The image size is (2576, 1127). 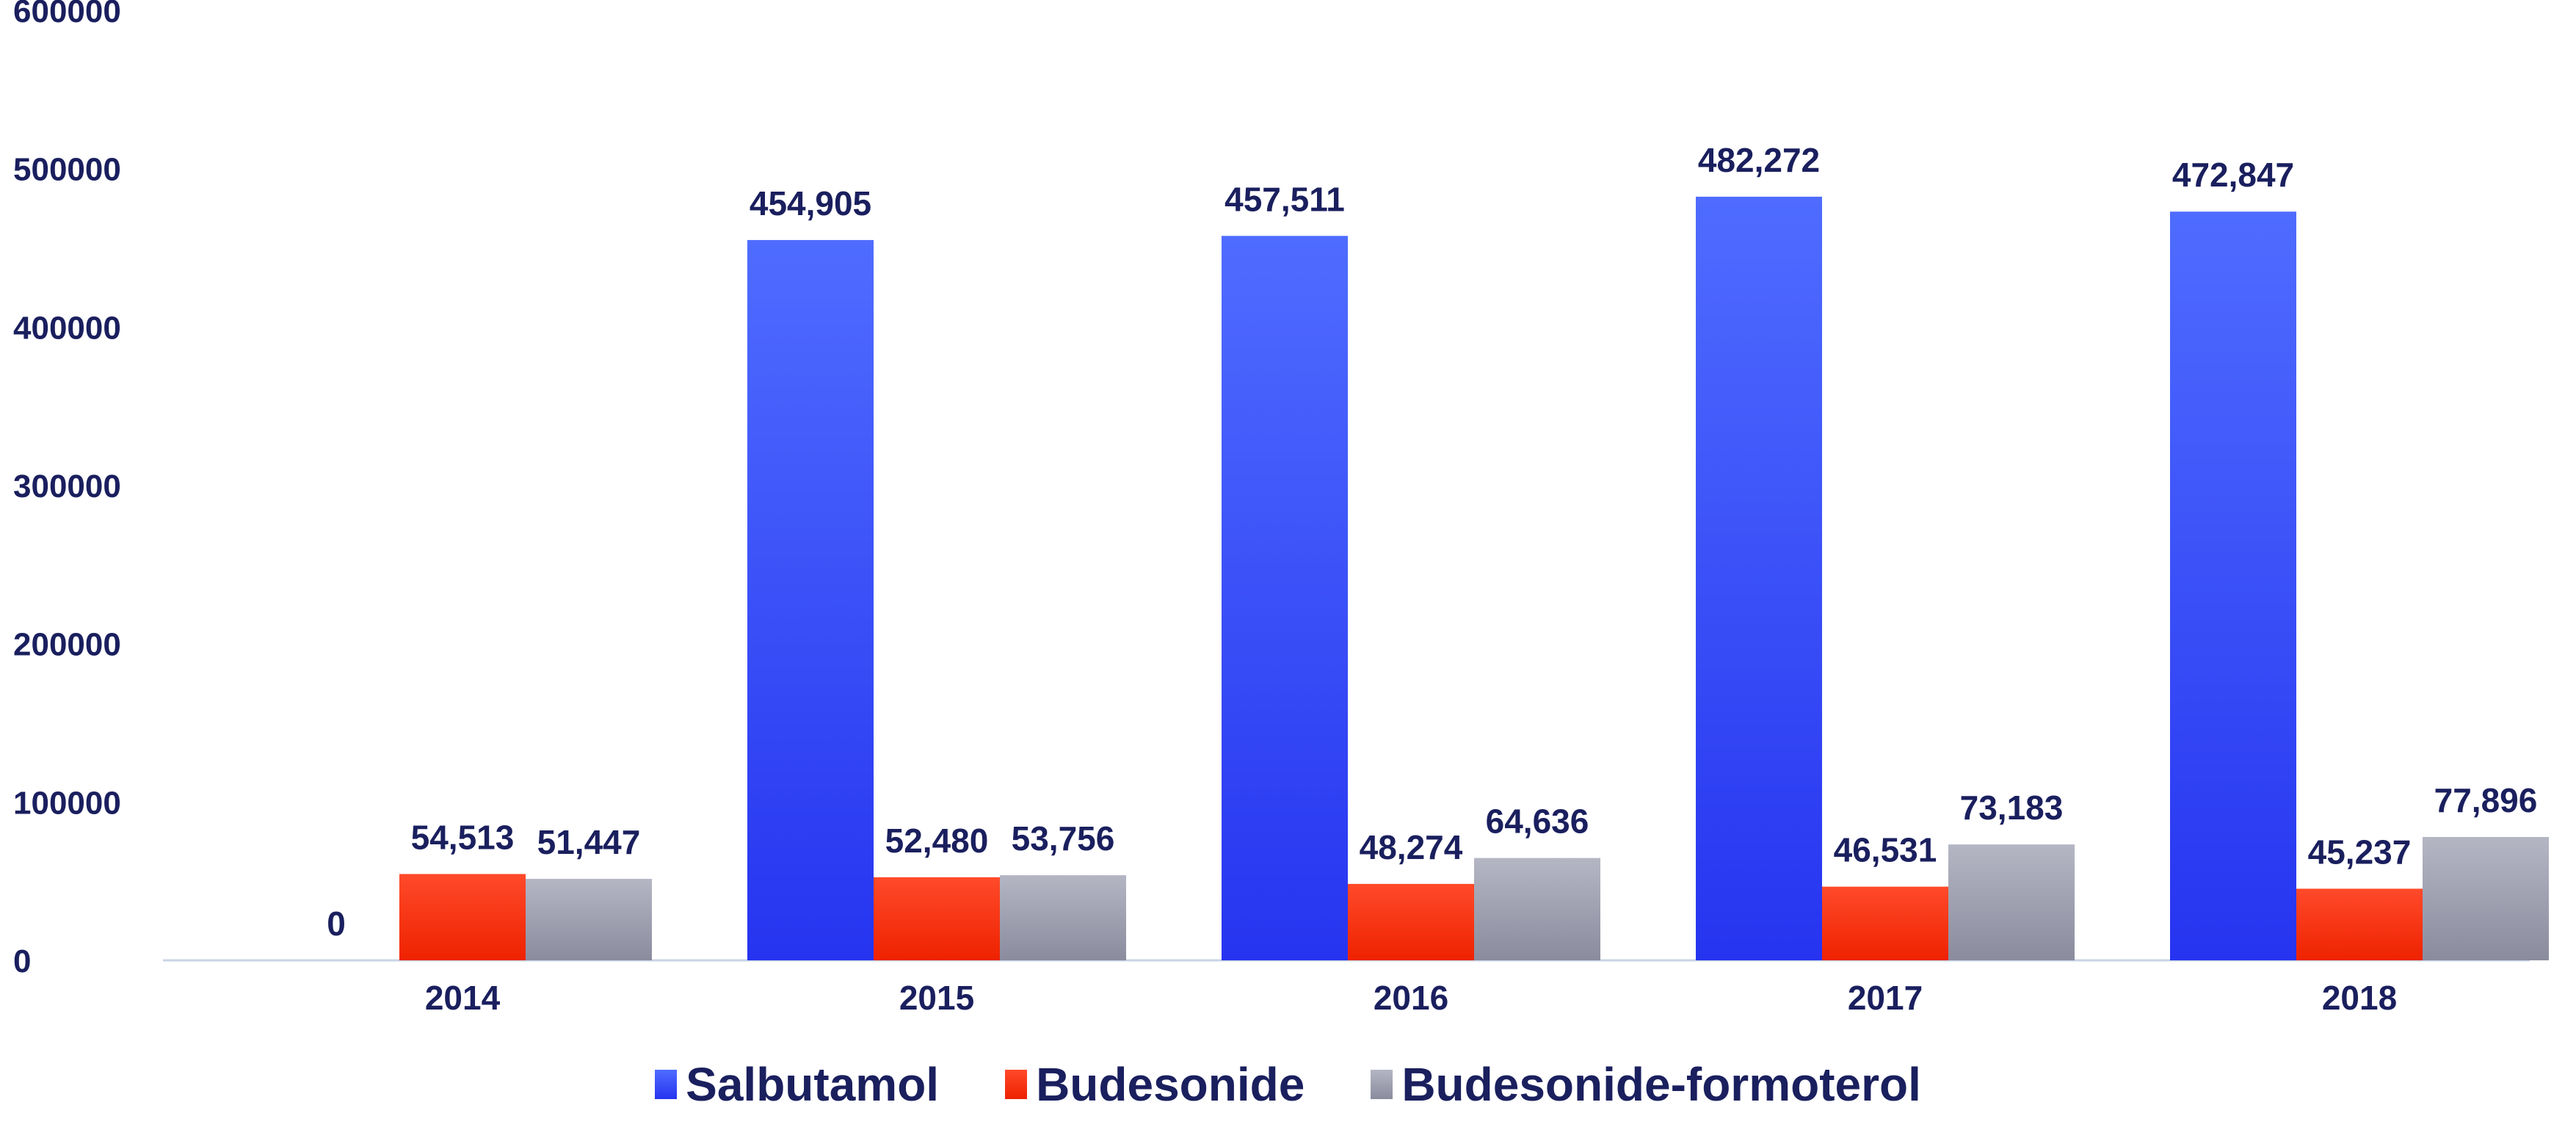 I want to click on bar-budesonide-2018, so click(x=2359, y=924).